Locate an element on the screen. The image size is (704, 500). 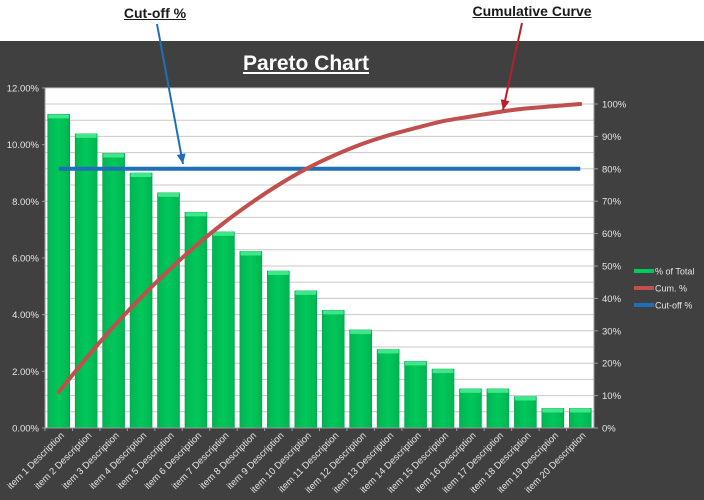
y-tick-label: 12.00% is located at coordinates (23, 89).